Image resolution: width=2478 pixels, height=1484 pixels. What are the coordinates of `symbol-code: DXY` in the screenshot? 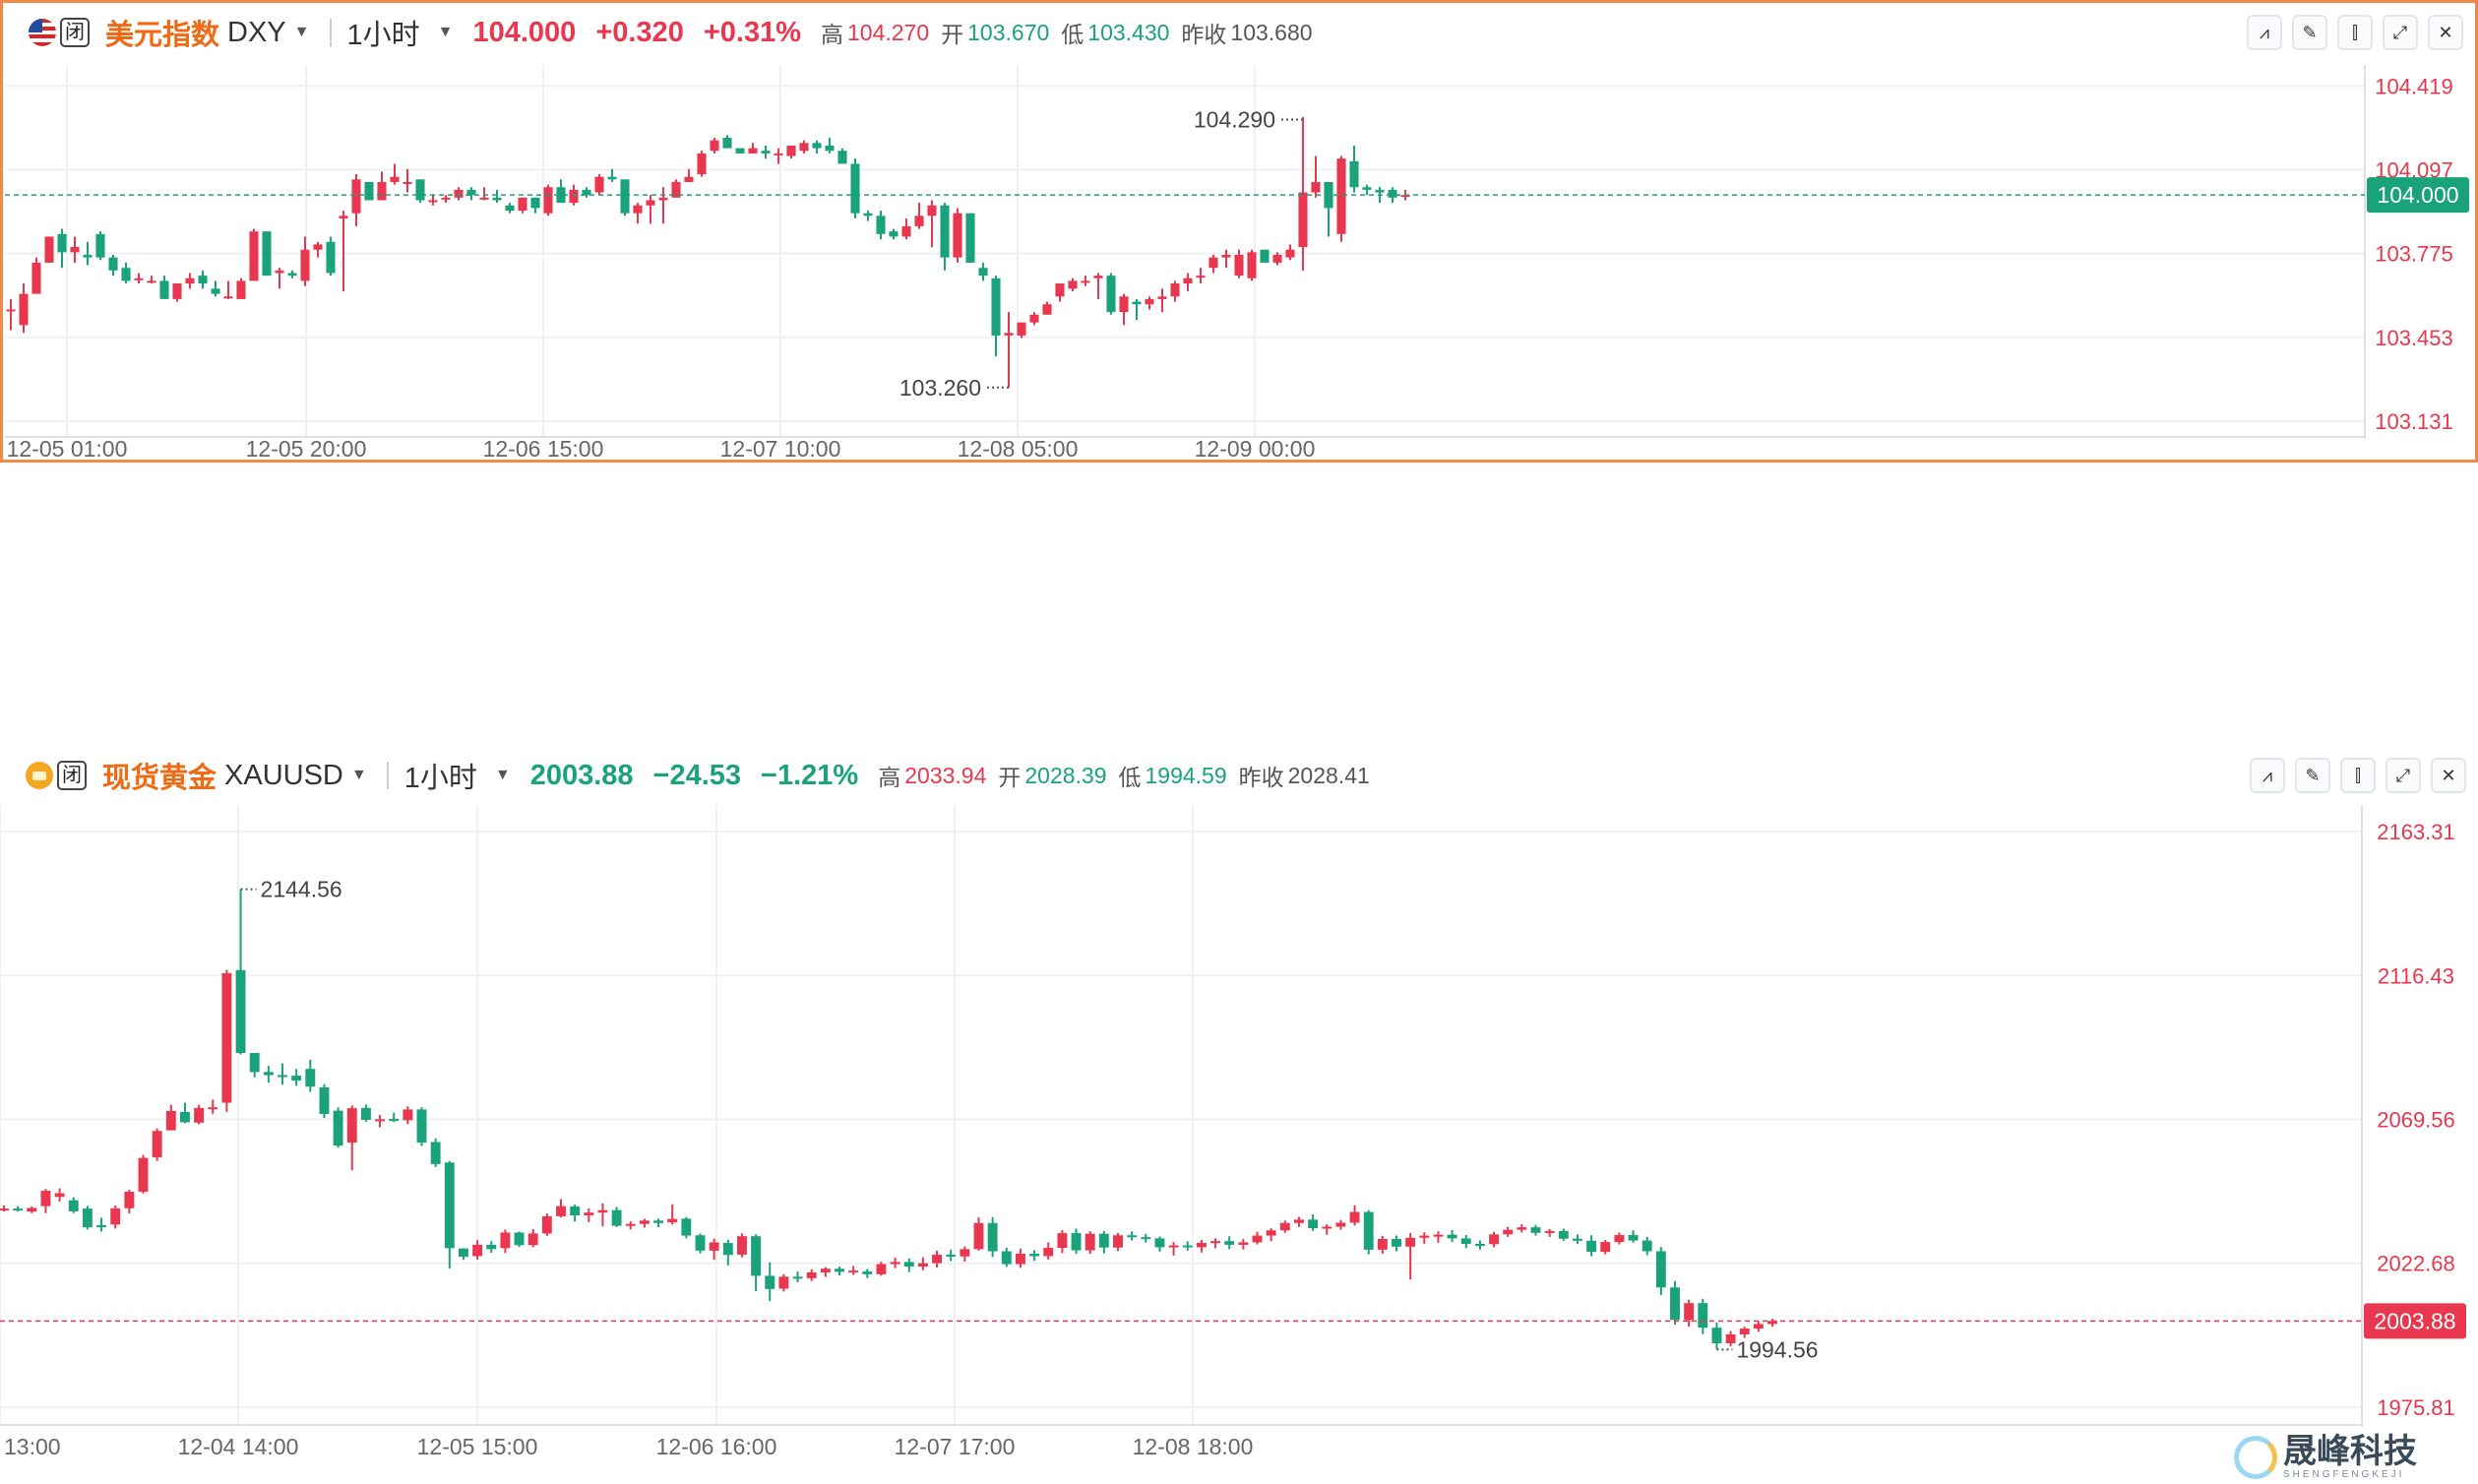 It's located at (256, 32).